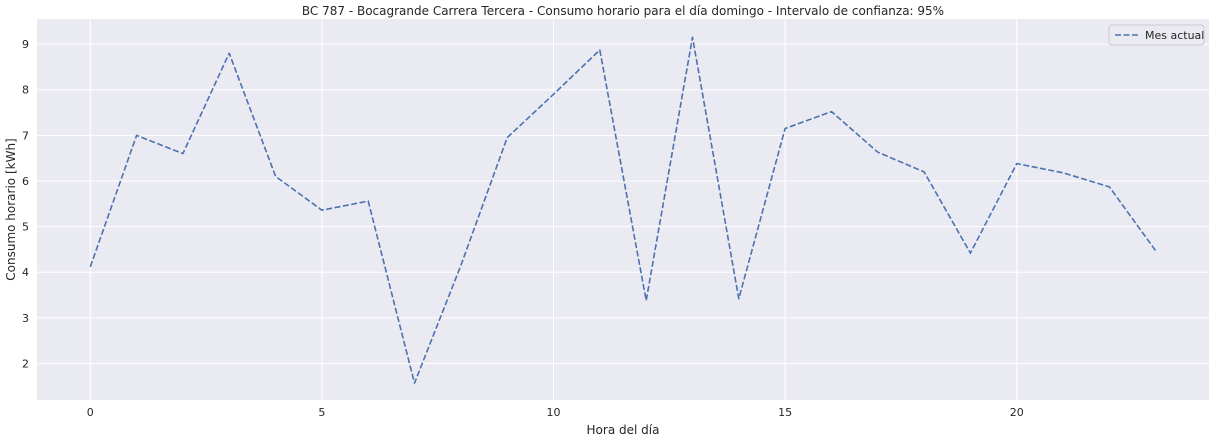 This screenshot has width=1215, height=446. I want to click on legend-label: Mes actual, so click(1174, 35).